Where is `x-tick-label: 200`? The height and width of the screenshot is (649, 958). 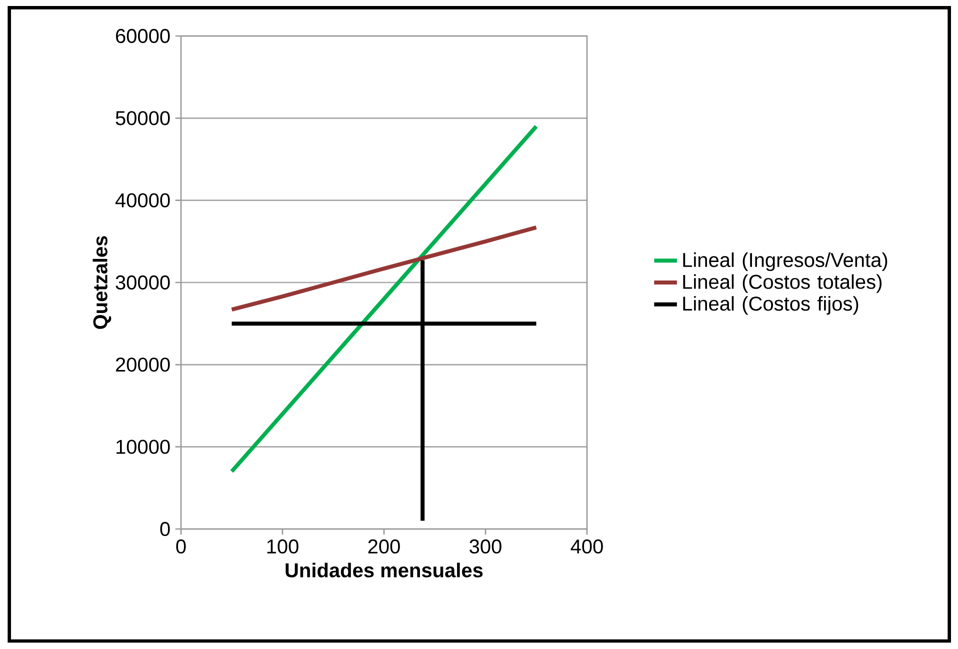
x-tick-label: 200 is located at coordinates (384, 546).